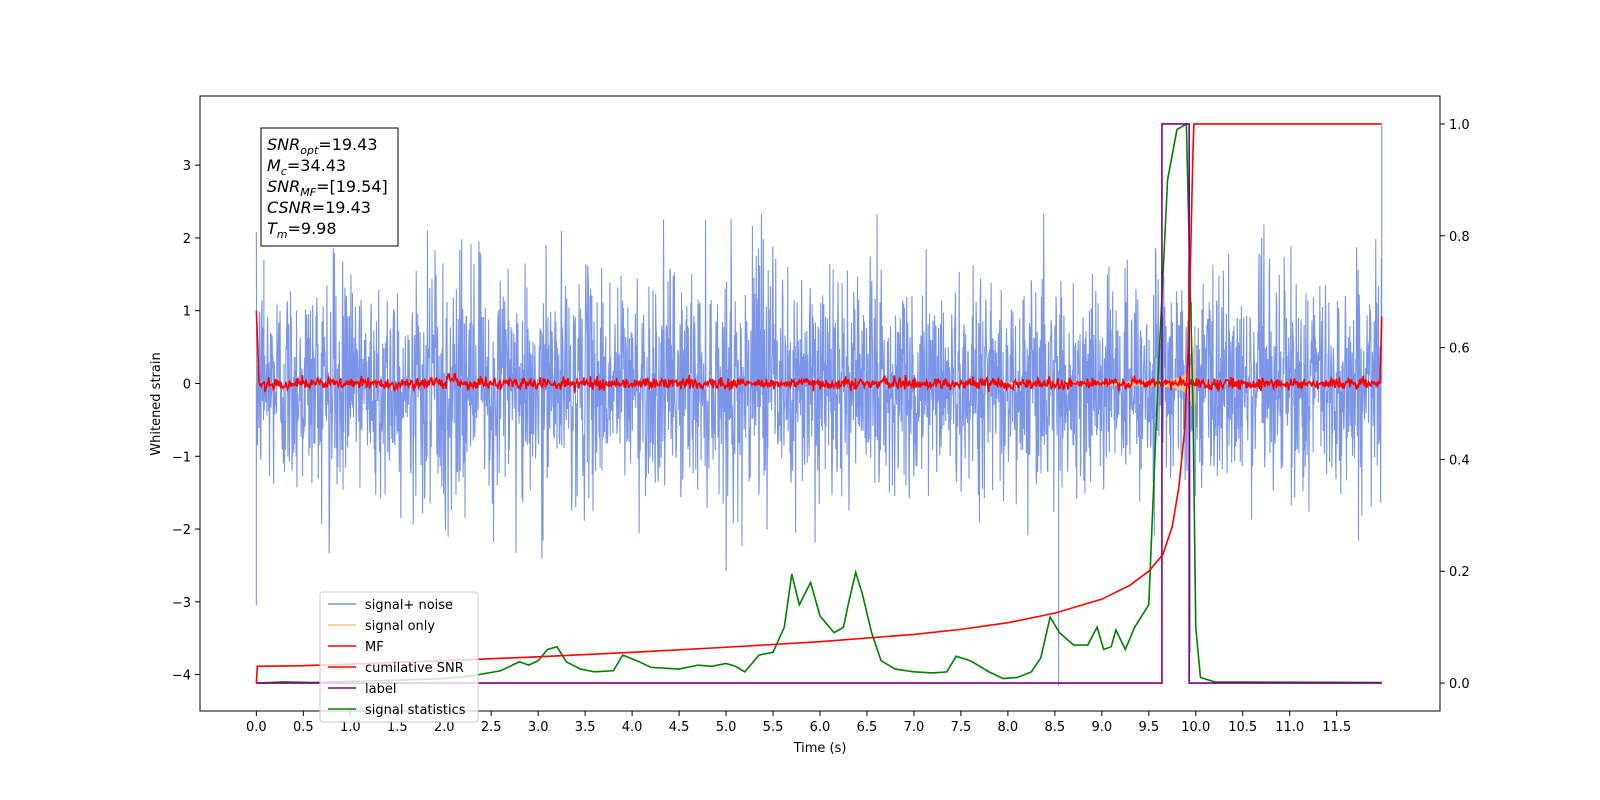 The width and height of the screenshot is (1600, 800). I want to click on x-tick-label: 11.5, so click(1336, 727).